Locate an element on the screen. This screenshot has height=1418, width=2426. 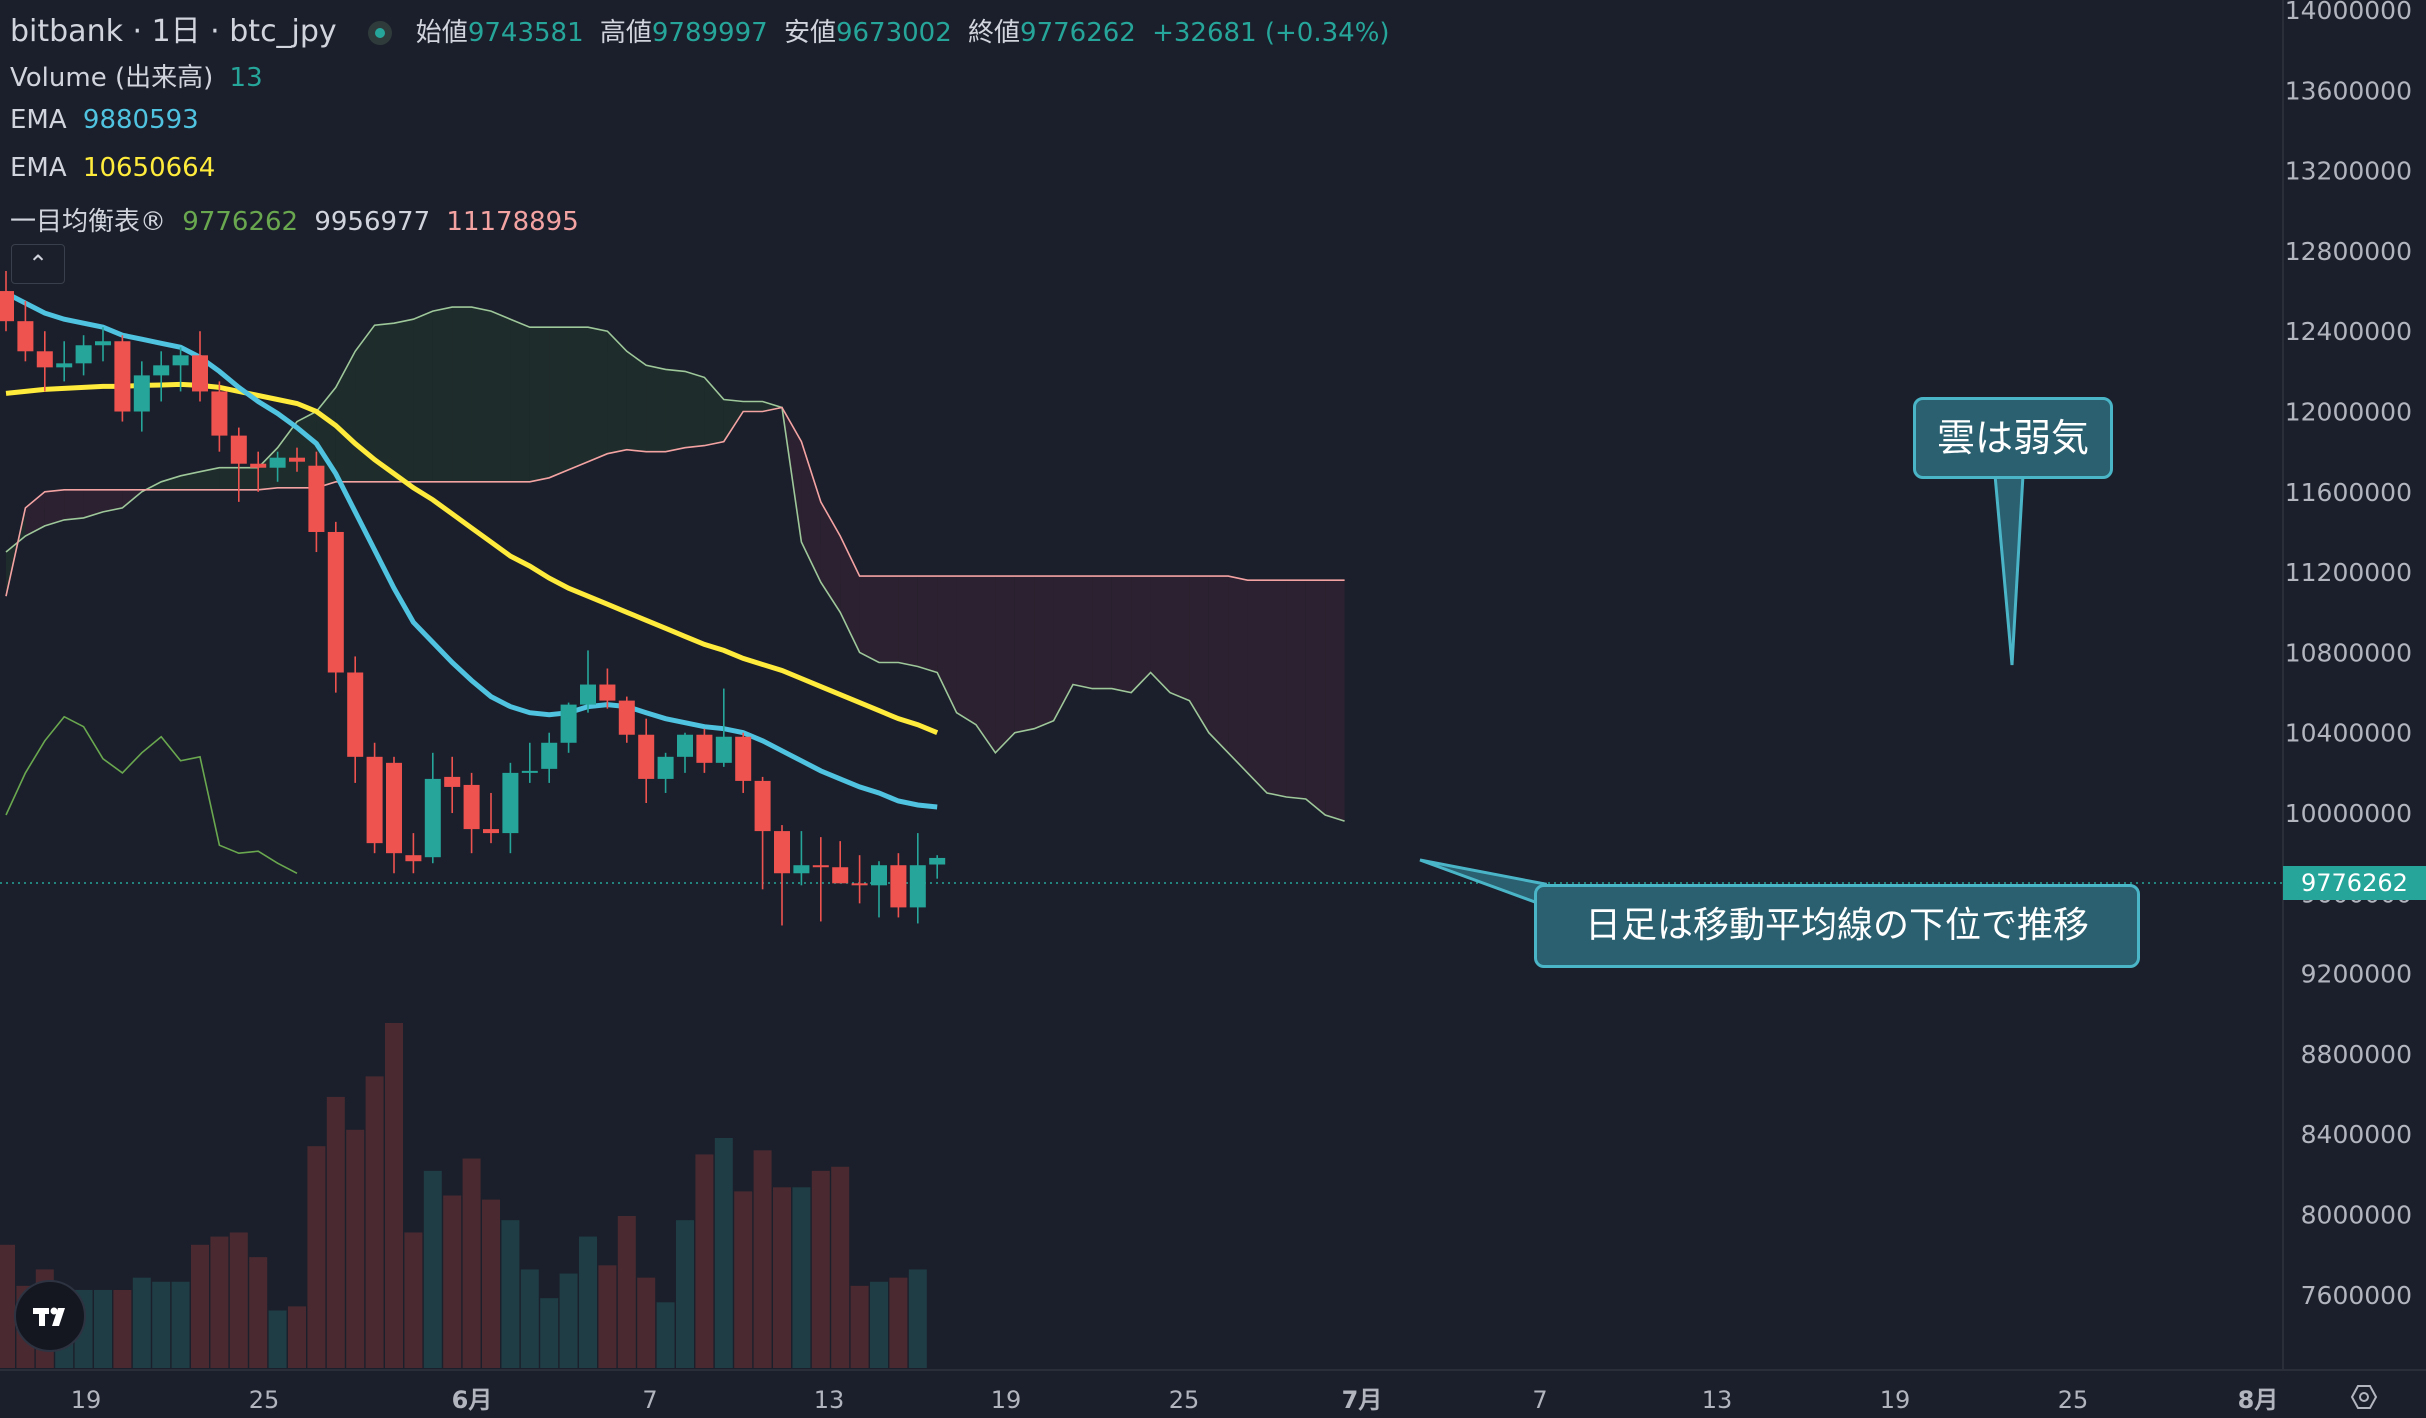
time-axis: 19 25 6月 7 13 19 25 7月 7 13 19 25 8月 is located at coordinates (1175, 1400).